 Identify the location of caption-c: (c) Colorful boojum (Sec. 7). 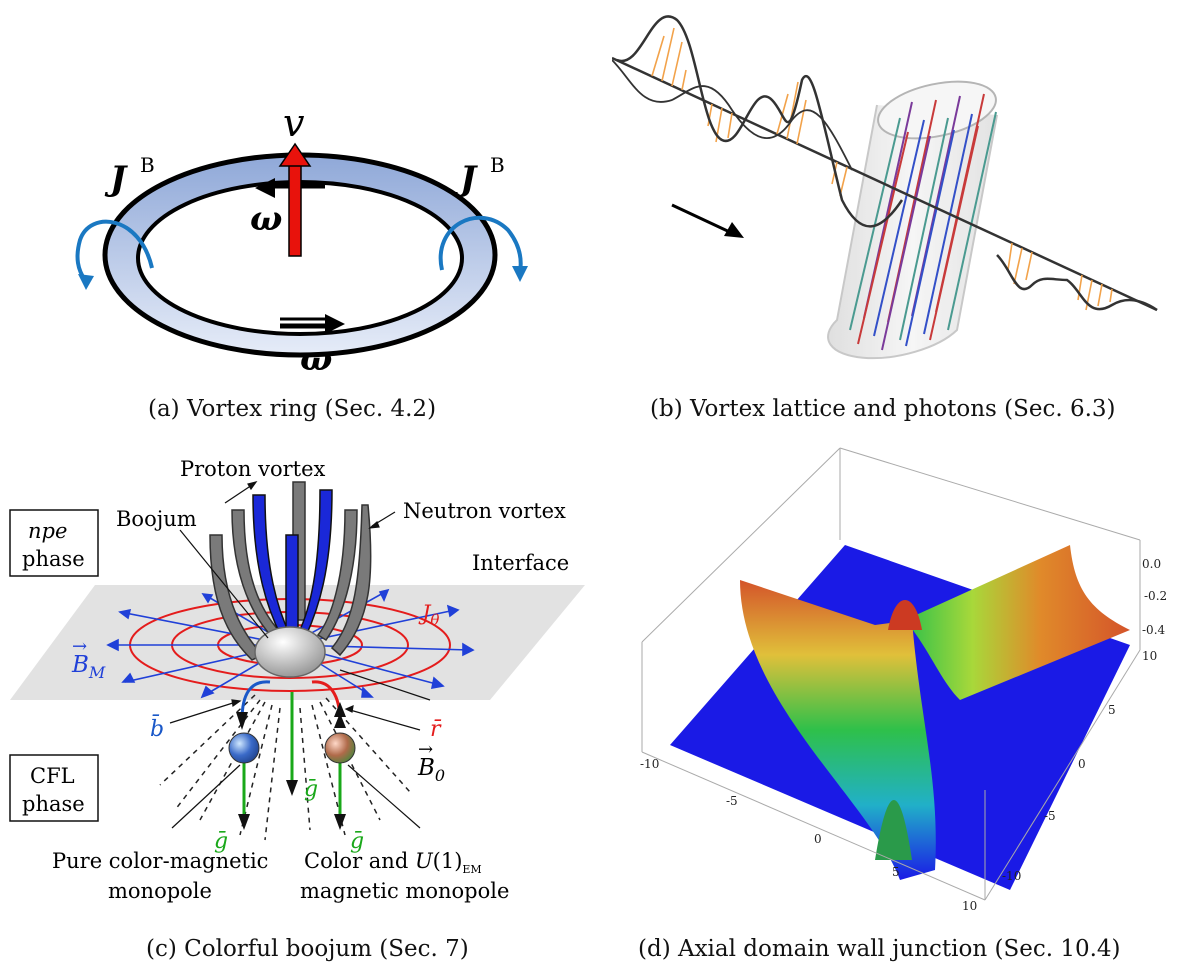
(307, 949).